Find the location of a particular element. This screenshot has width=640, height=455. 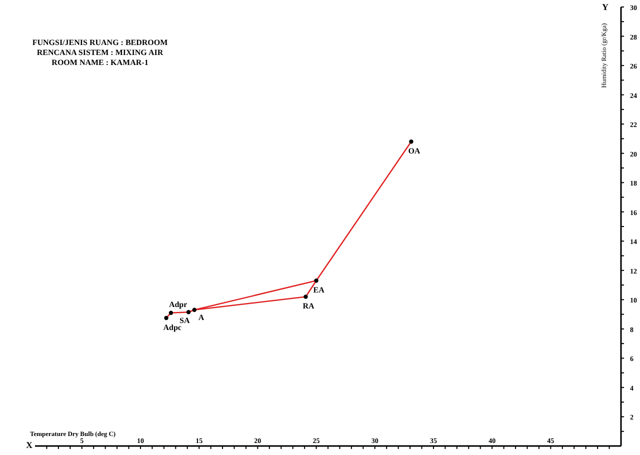

annotation: OA is located at coordinates (414, 151).